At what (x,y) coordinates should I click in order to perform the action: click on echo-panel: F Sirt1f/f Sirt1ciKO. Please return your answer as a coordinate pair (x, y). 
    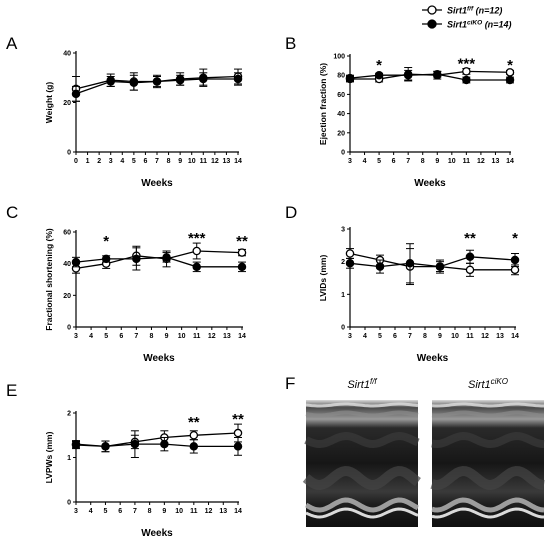
    Looking at the image, I should click on (415, 450).